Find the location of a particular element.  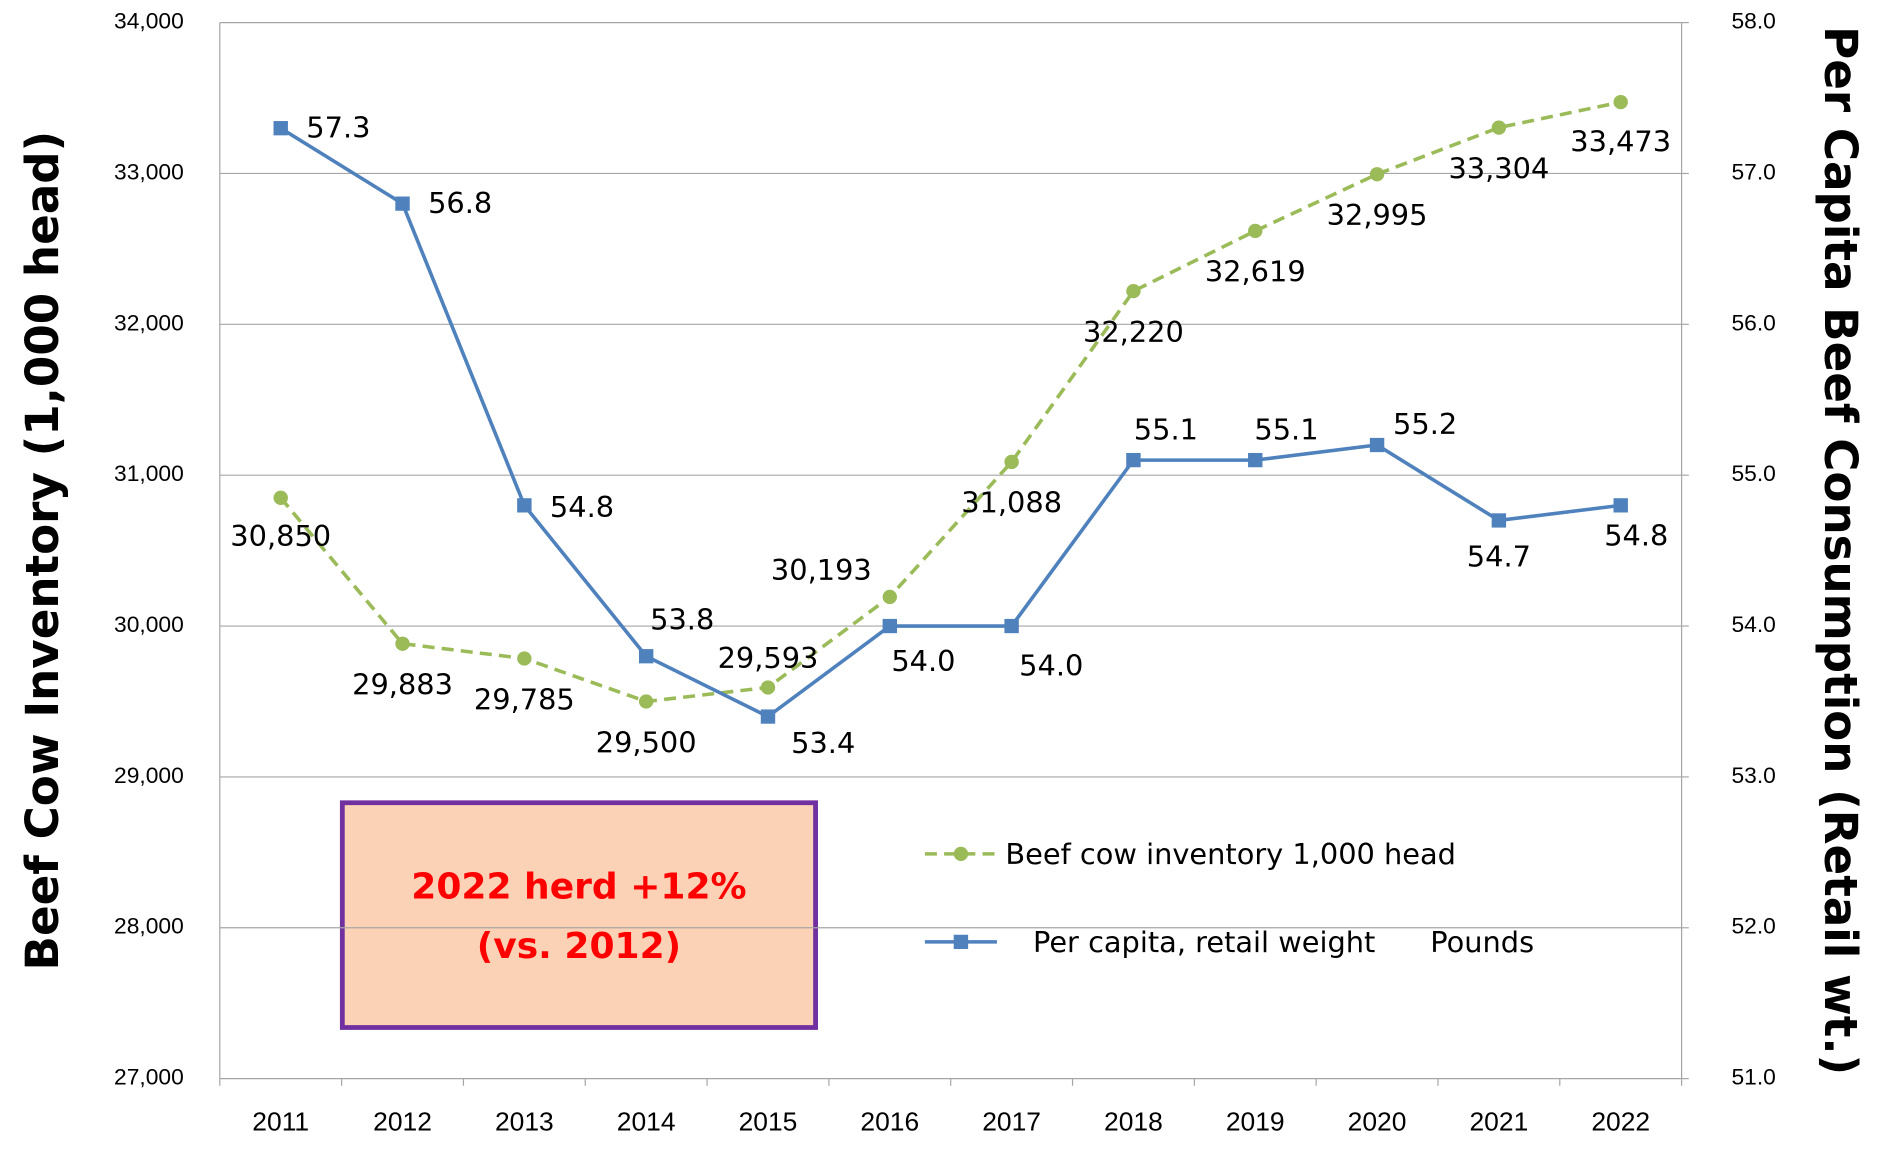

y2-tick-label: 53.0 is located at coordinates (1753, 775).